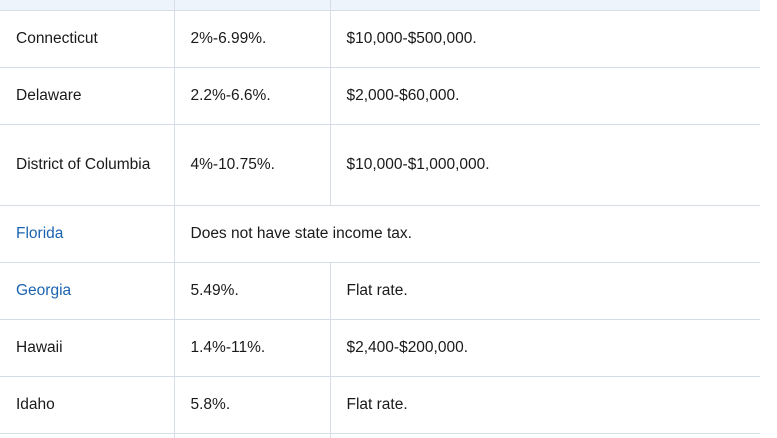  I want to click on table-partial-row, so click(380, 435).